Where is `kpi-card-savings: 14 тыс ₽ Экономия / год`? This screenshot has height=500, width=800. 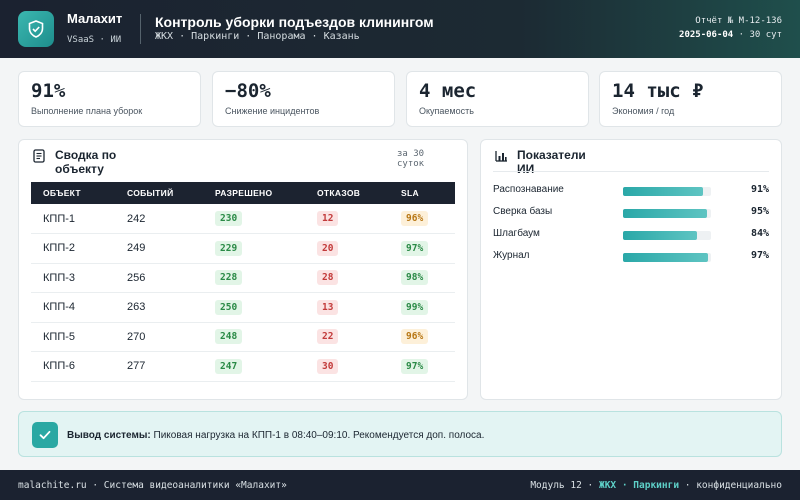
kpi-card-savings: 14 тыс ₽ Экономия / год is located at coordinates (690, 99).